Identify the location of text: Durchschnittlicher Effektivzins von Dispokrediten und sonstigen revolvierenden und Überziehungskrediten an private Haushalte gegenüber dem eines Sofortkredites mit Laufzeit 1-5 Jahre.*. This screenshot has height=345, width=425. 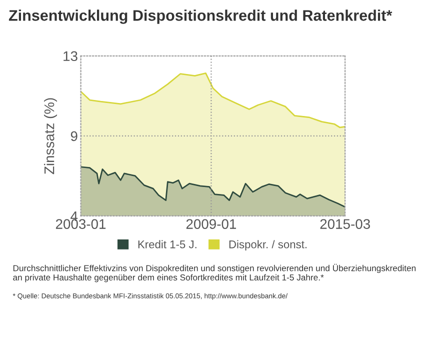
(214, 273).